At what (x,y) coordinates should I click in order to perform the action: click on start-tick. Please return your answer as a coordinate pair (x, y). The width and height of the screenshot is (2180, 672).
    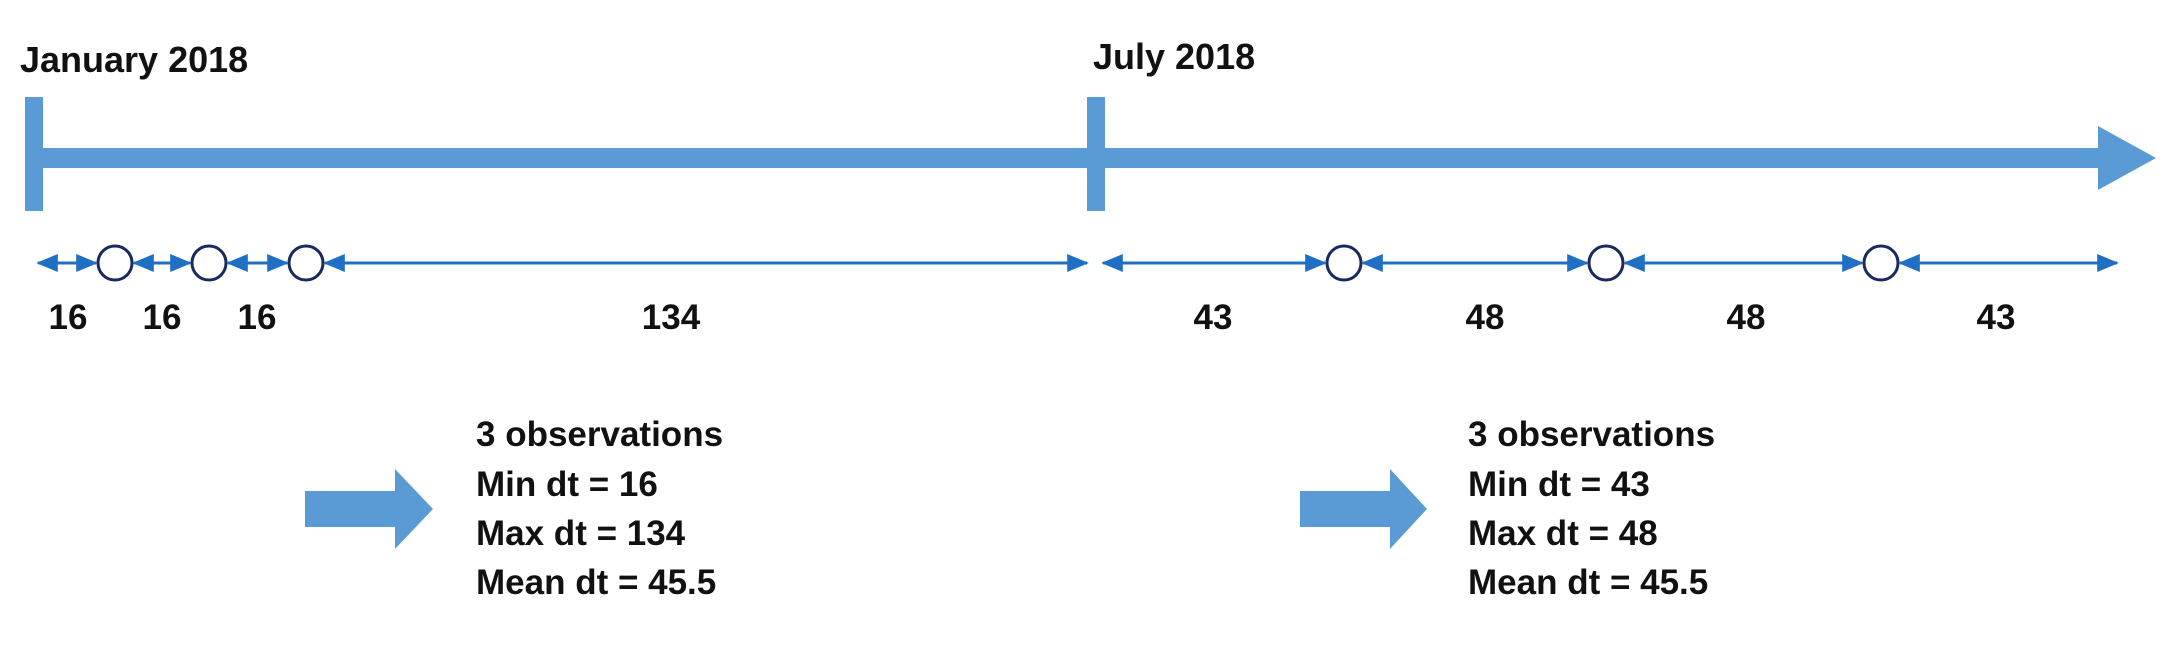
    Looking at the image, I should click on (34, 154).